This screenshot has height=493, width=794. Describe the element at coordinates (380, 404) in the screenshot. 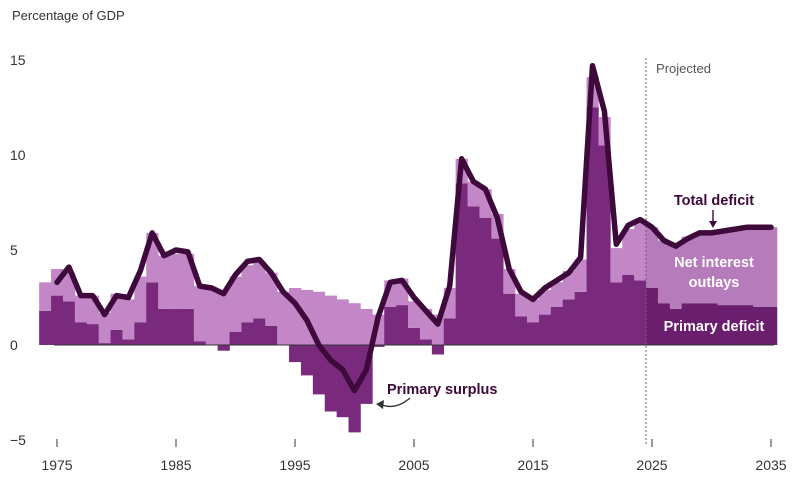

I see `primary-surplus-arrowhead` at that location.